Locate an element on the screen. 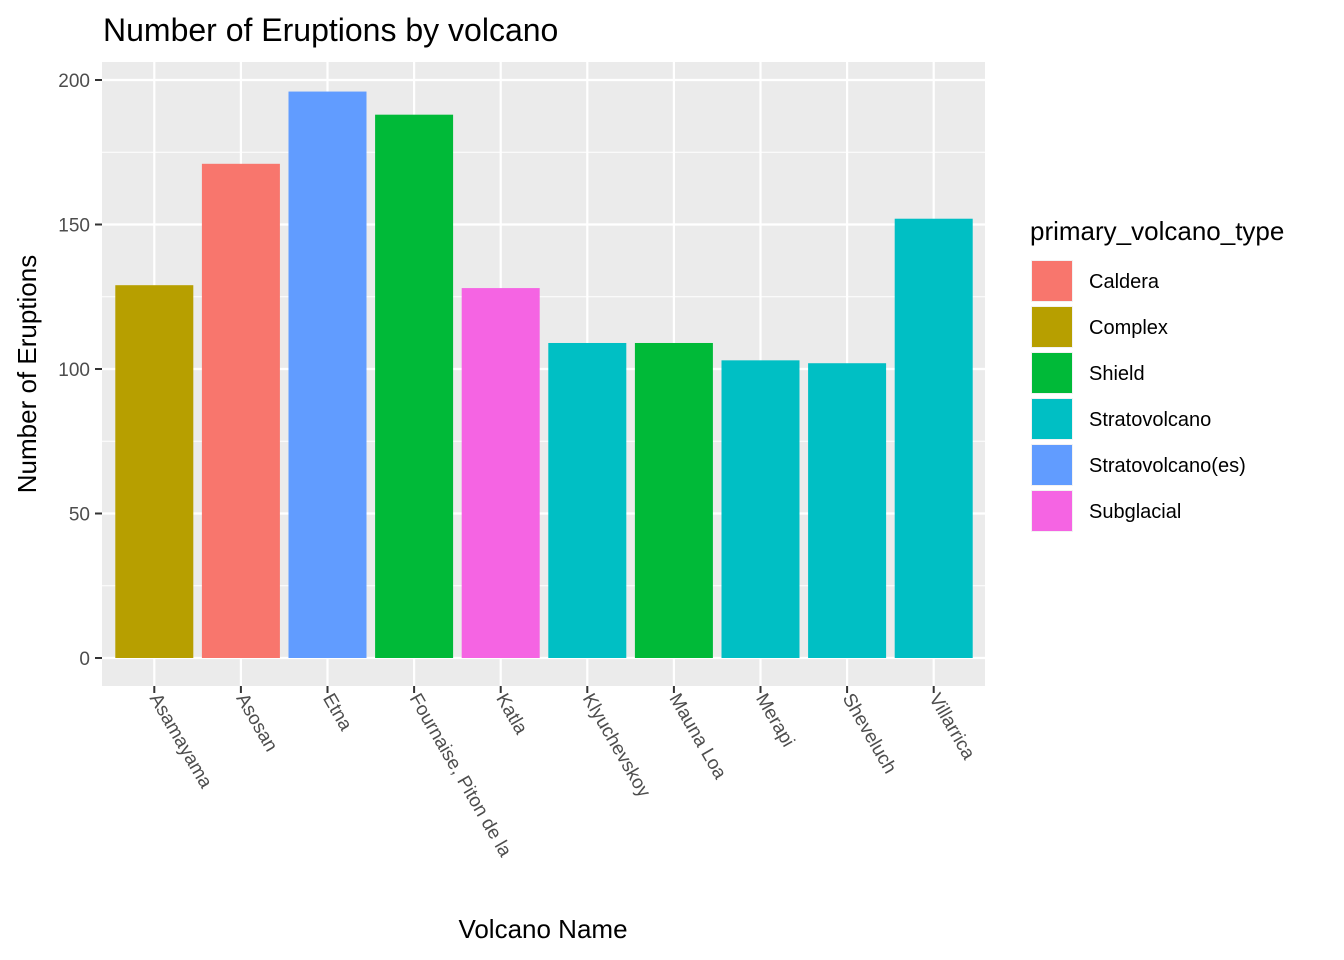  x-tick-label: Etna is located at coordinates (337, 712).